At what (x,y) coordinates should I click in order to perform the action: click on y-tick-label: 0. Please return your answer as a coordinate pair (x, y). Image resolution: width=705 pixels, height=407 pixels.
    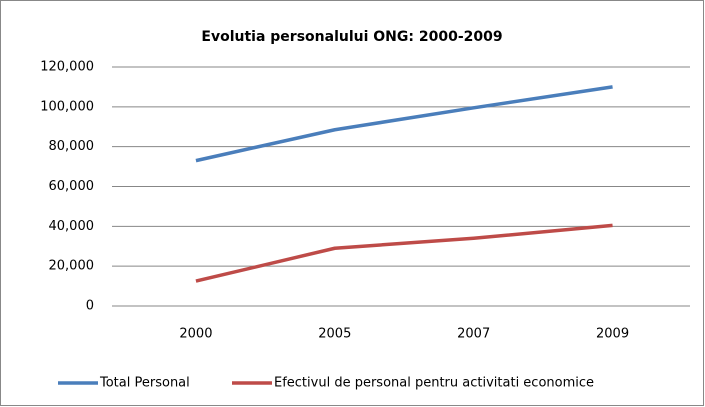
    Looking at the image, I should click on (90, 306).